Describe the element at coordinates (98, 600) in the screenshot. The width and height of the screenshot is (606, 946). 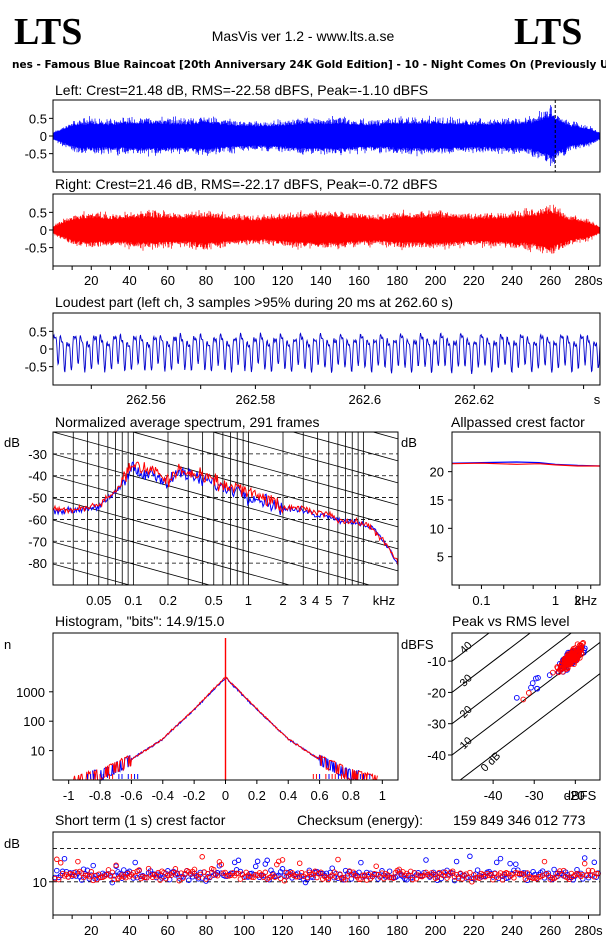
I see `spectrum-xtick-label: 0.05` at that location.